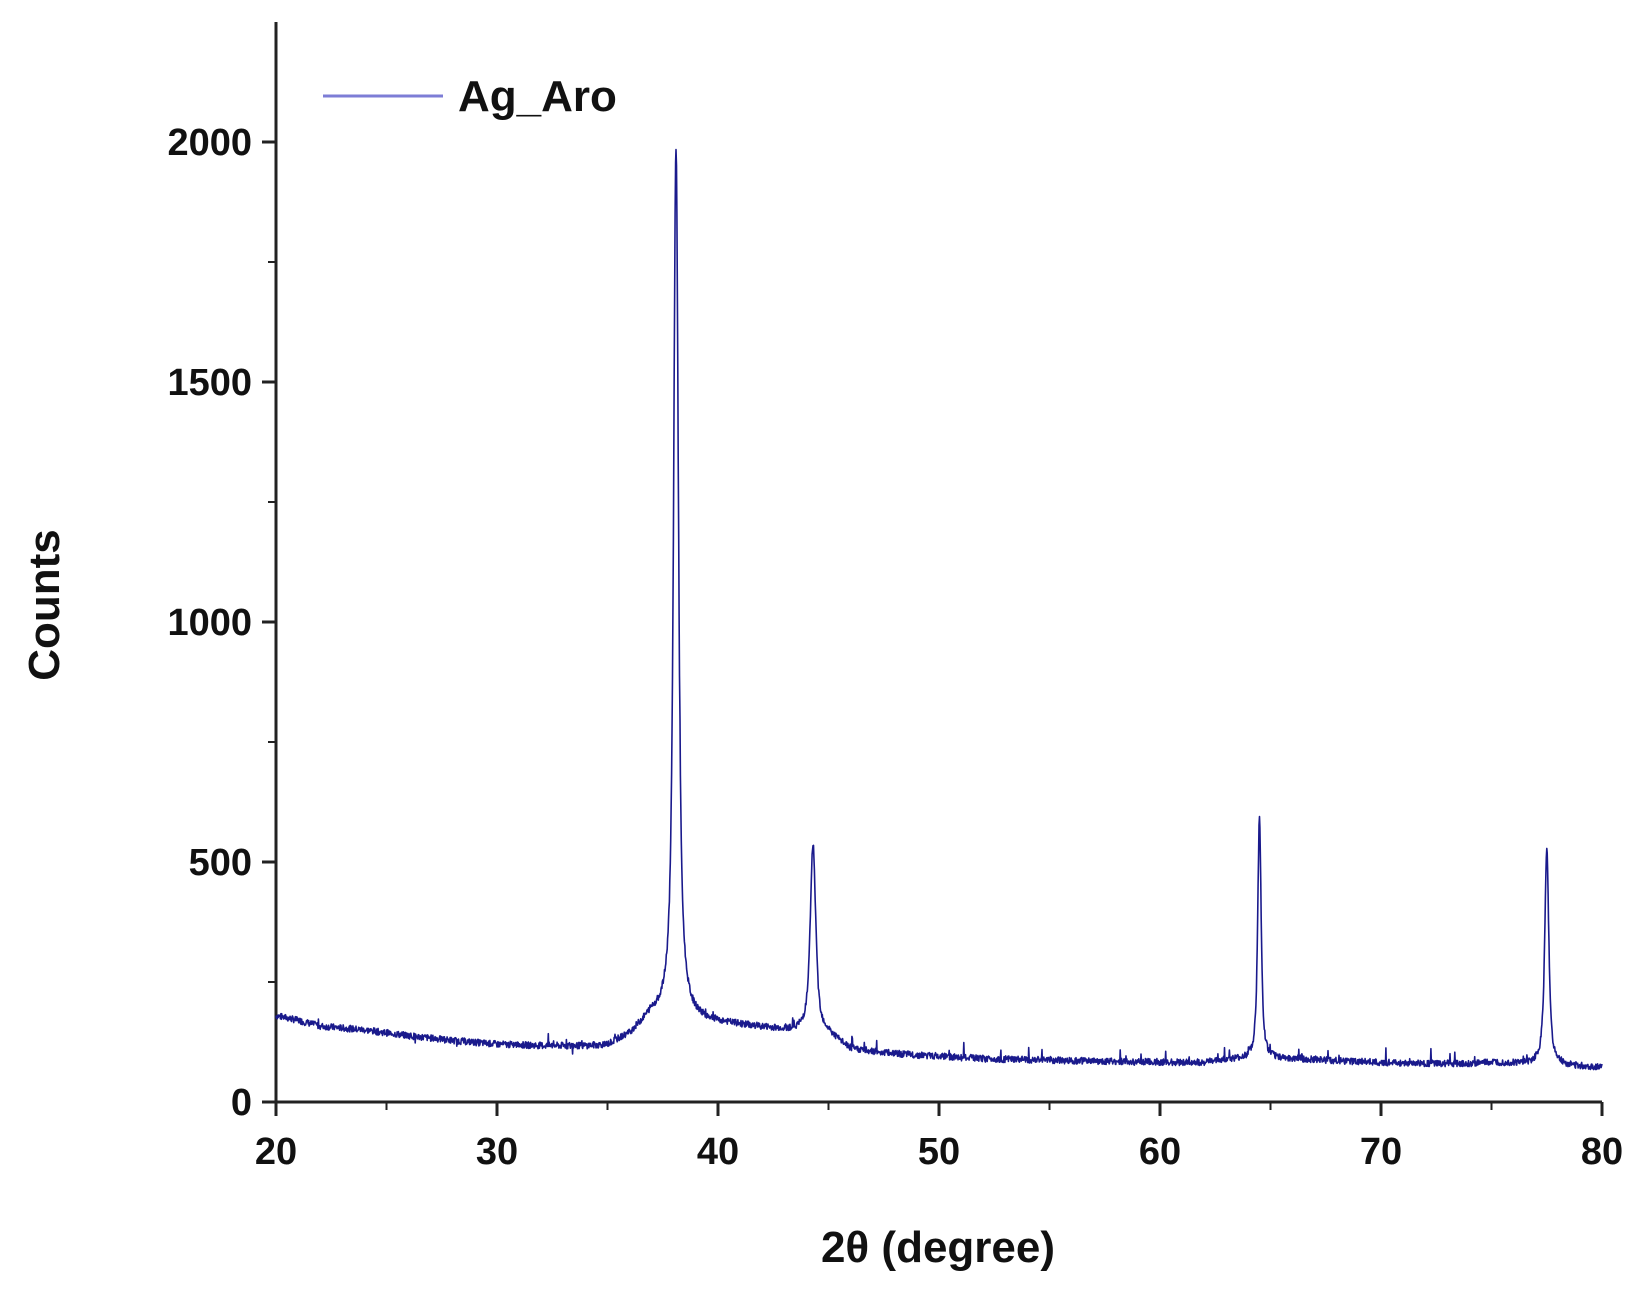 The width and height of the screenshot is (1643, 1297). I want to click on x-tick-label: 50, so click(939, 1152).